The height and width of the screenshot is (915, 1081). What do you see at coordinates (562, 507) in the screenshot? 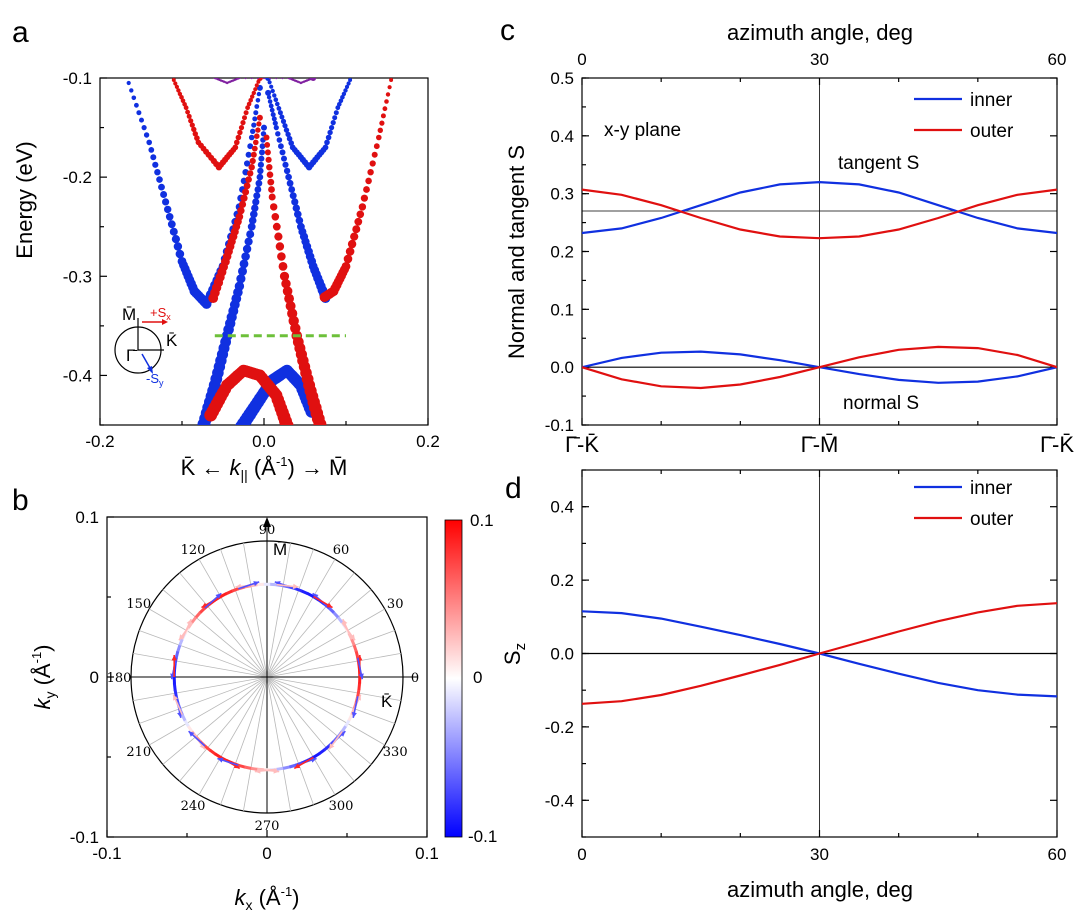
I see `ytick-label: 0.4` at bounding box center [562, 507].